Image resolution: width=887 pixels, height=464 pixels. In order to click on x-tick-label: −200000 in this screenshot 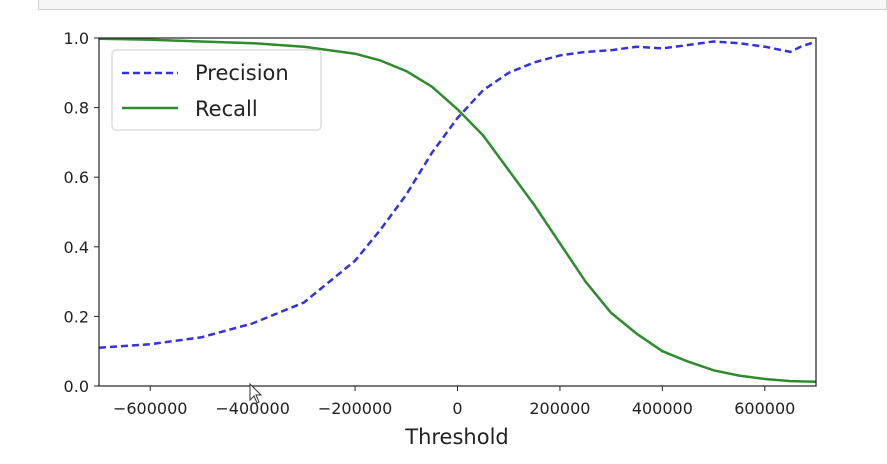, I will do `click(355, 408)`.